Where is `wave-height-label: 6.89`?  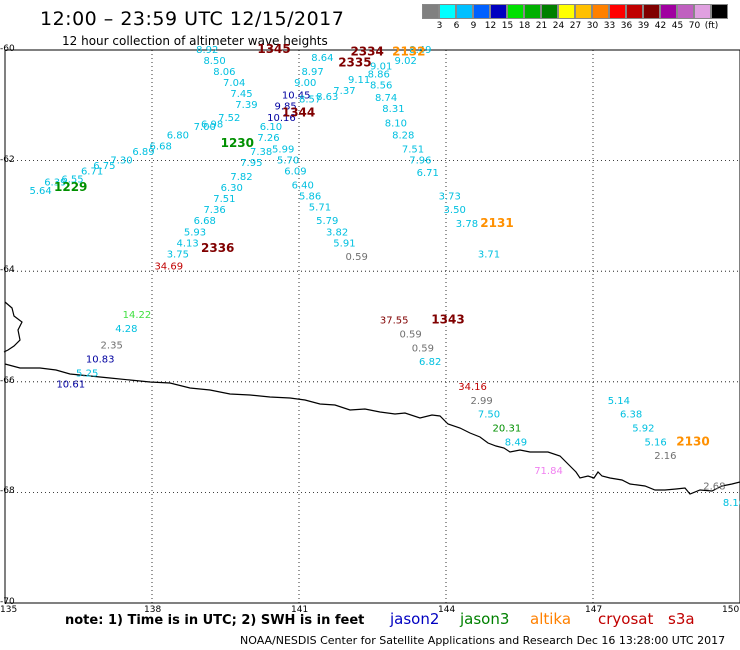
wave-height-label: 6.89 is located at coordinates (143, 152).